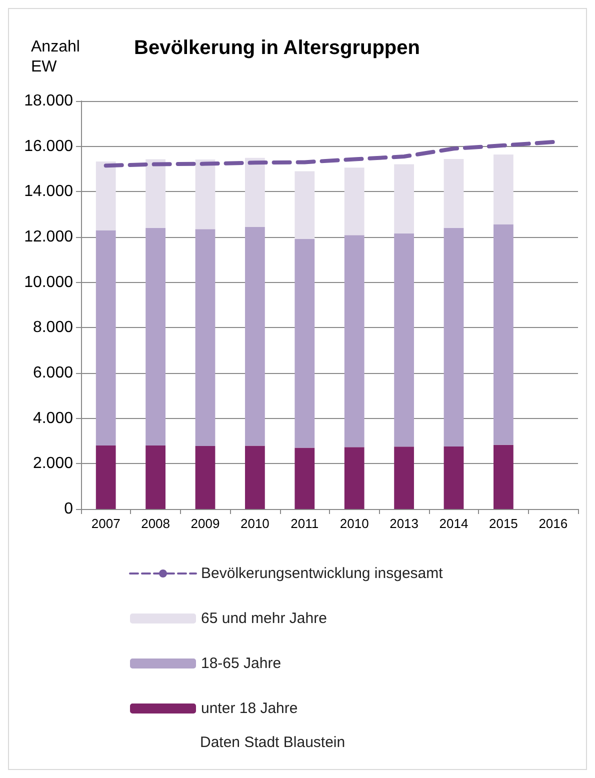 The height and width of the screenshot is (778, 595). What do you see at coordinates (105, 523) in the screenshot?
I see `x-tick-label: 2007` at bounding box center [105, 523].